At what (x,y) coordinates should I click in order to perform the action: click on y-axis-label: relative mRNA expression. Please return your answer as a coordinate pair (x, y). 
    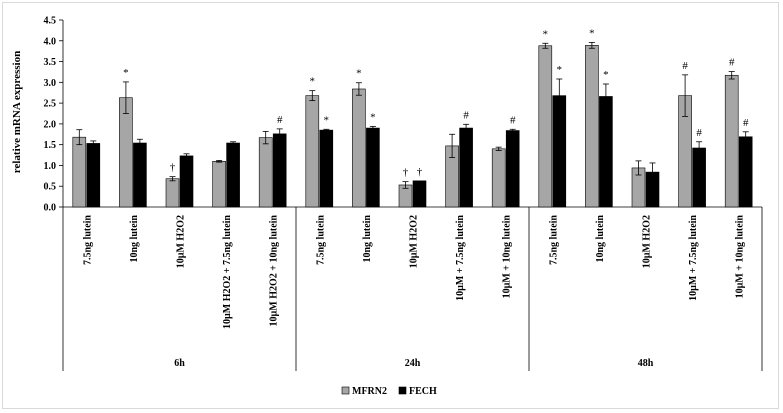
    Looking at the image, I should click on (17, 112).